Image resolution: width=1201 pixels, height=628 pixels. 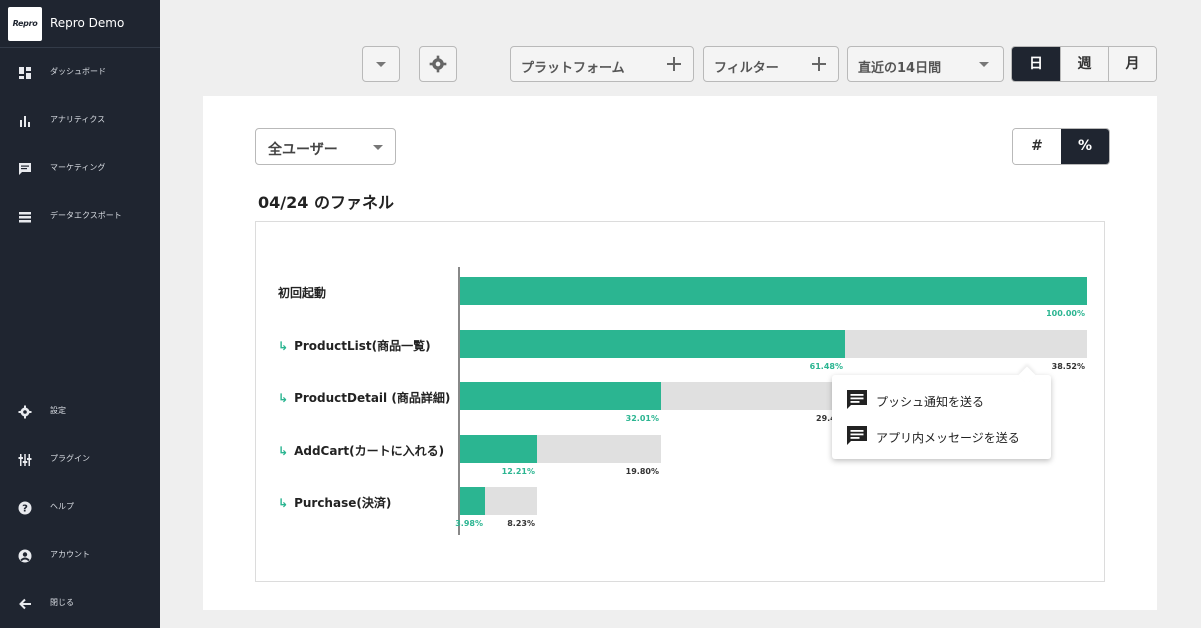 What do you see at coordinates (1065, 313) in the screenshot?
I see `converted-percent-label: 100.00%` at bounding box center [1065, 313].